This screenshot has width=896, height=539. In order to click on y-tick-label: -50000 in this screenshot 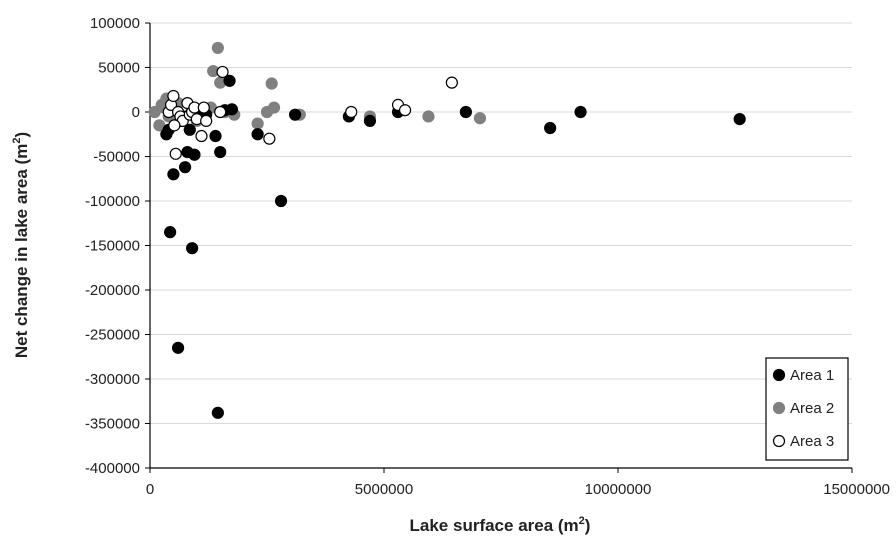, I will do `click(116, 157)`.